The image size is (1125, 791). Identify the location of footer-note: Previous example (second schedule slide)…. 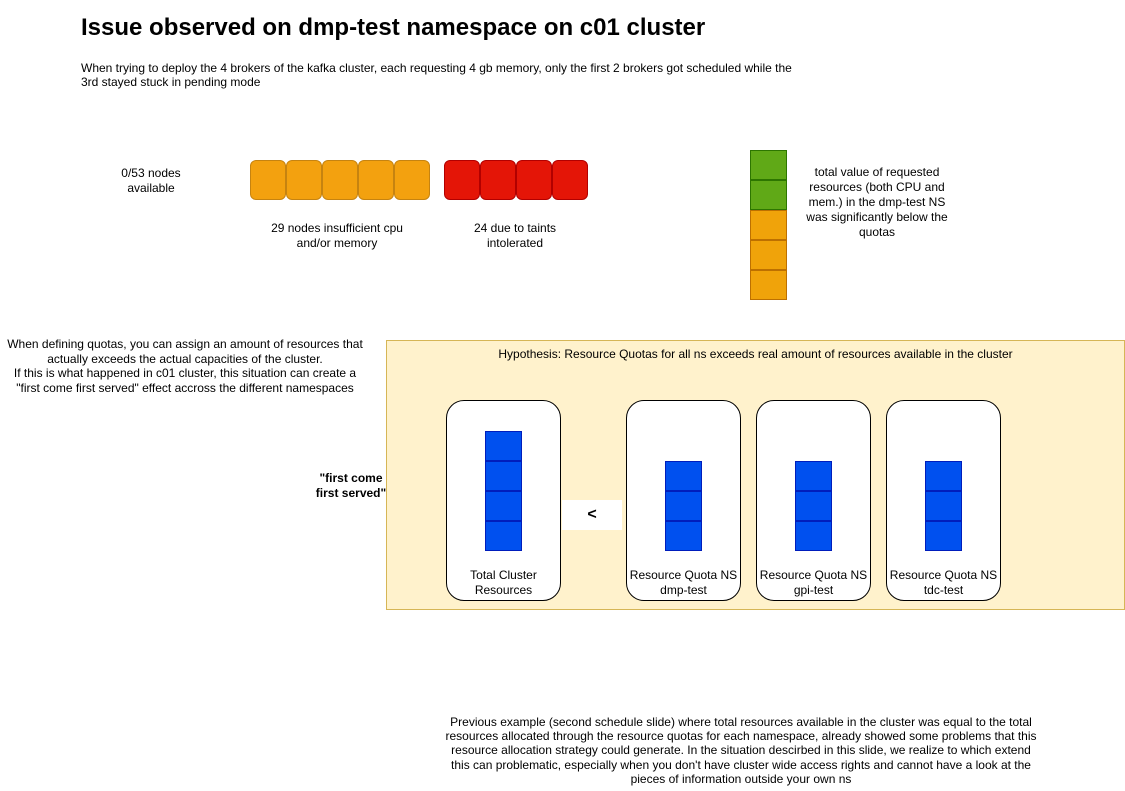
(741, 750).